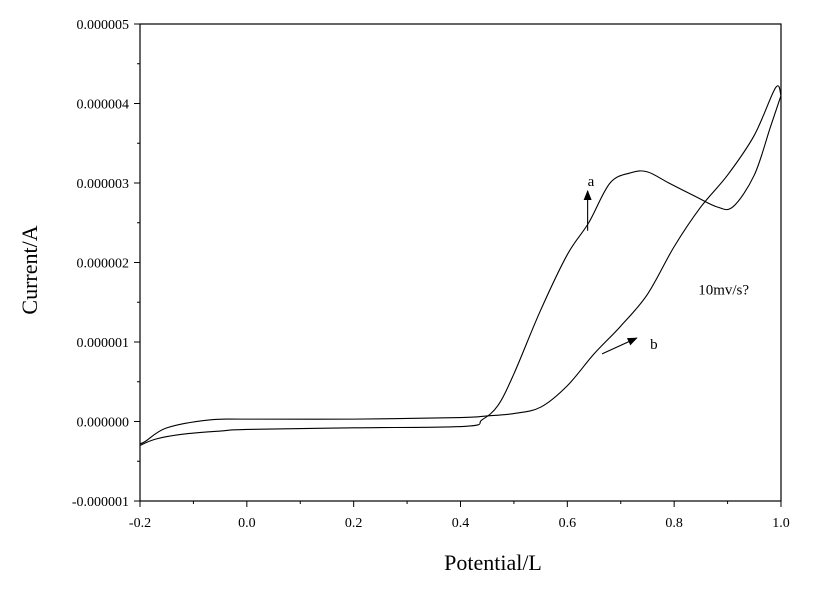 The height and width of the screenshot is (599, 815). I want to click on y-axis-title: Current/A, so click(29, 269).